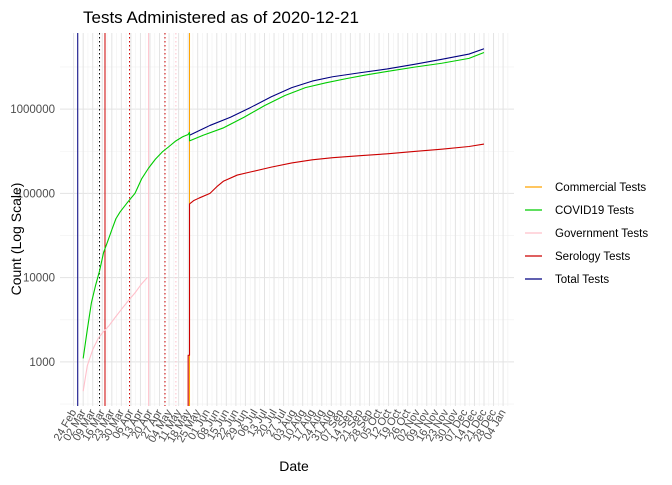  What do you see at coordinates (36, 194) in the screenshot?
I see `y-tick-label: 100000` at bounding box center [36, 194].